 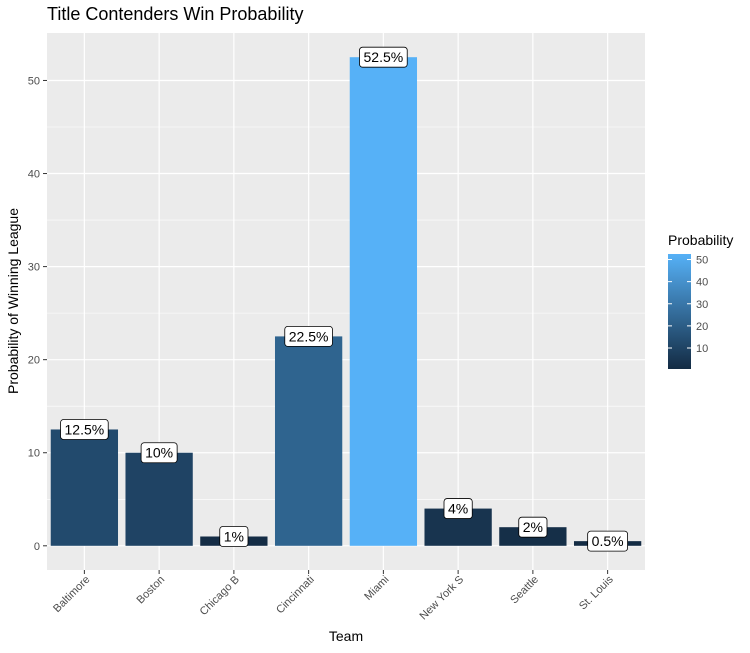 What do you see at coordinates (700, 240) in the screenshot?
I see `legend-title: Probability` at bounding box center [700, 240].